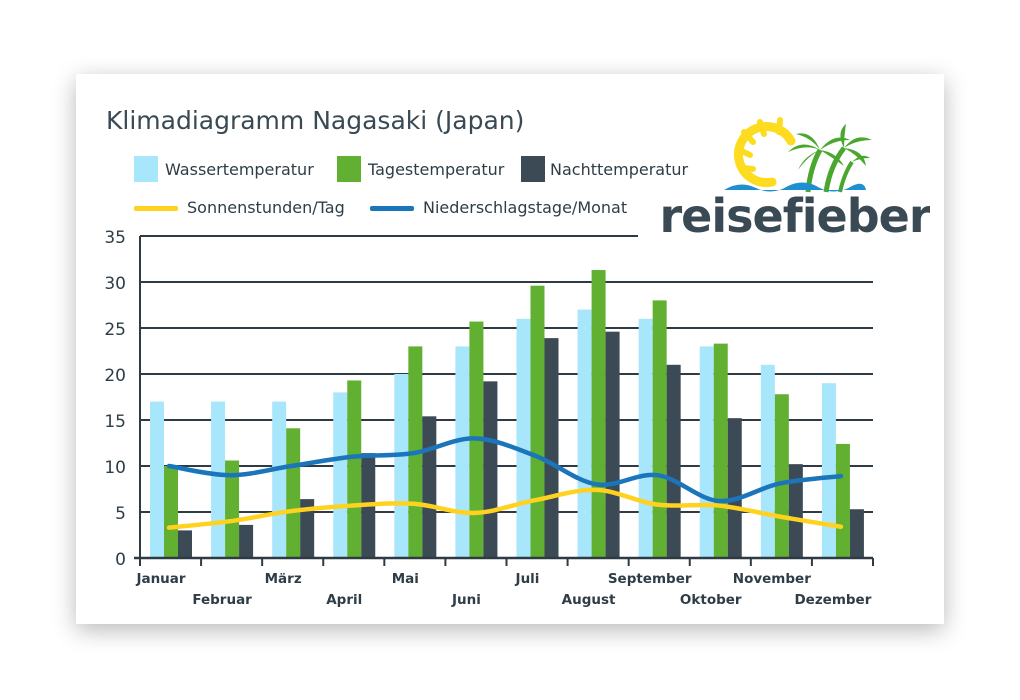  I want to click on legend-label-wassertemperatur: Wassertemperatur, so click(239, 169).